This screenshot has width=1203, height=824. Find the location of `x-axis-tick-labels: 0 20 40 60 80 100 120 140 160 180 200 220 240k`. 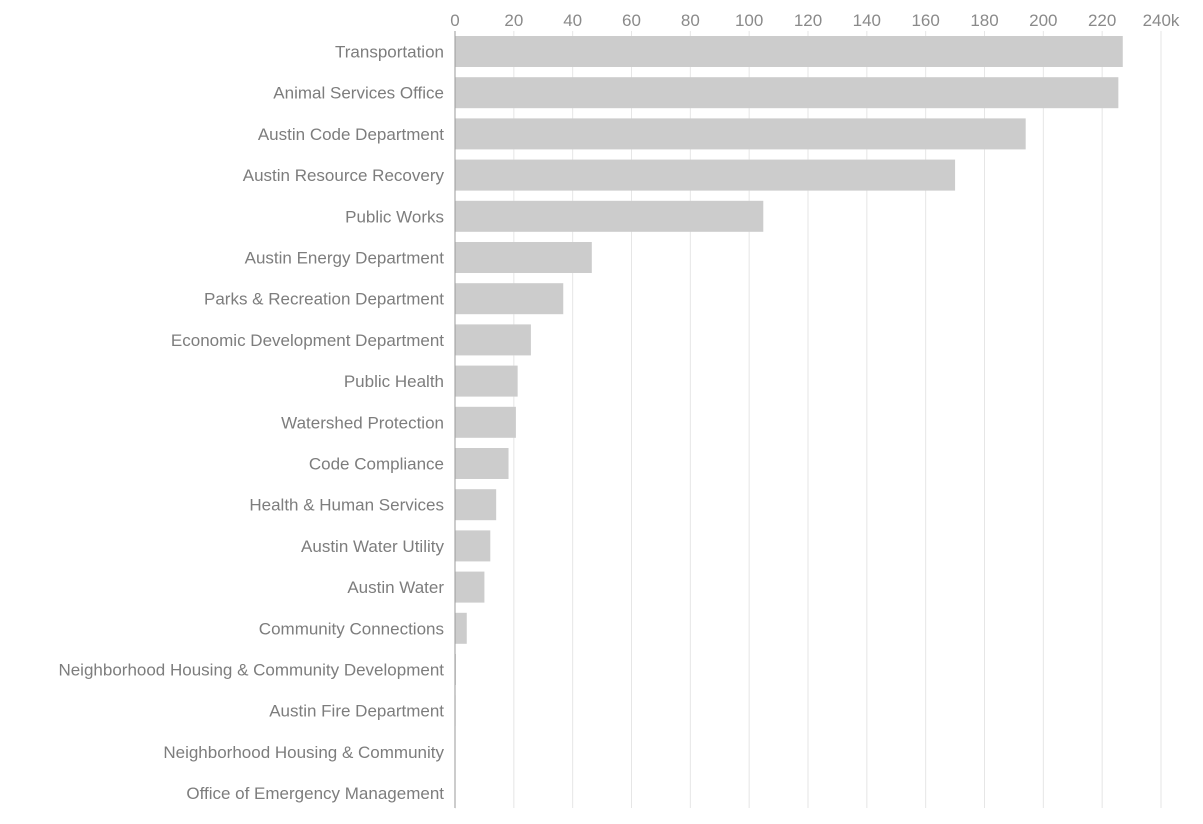

x-axis-tick-labels: 0 20 40 60 80 100 120 140 160 180 200 220 240k is located at coordinates (815, 20).